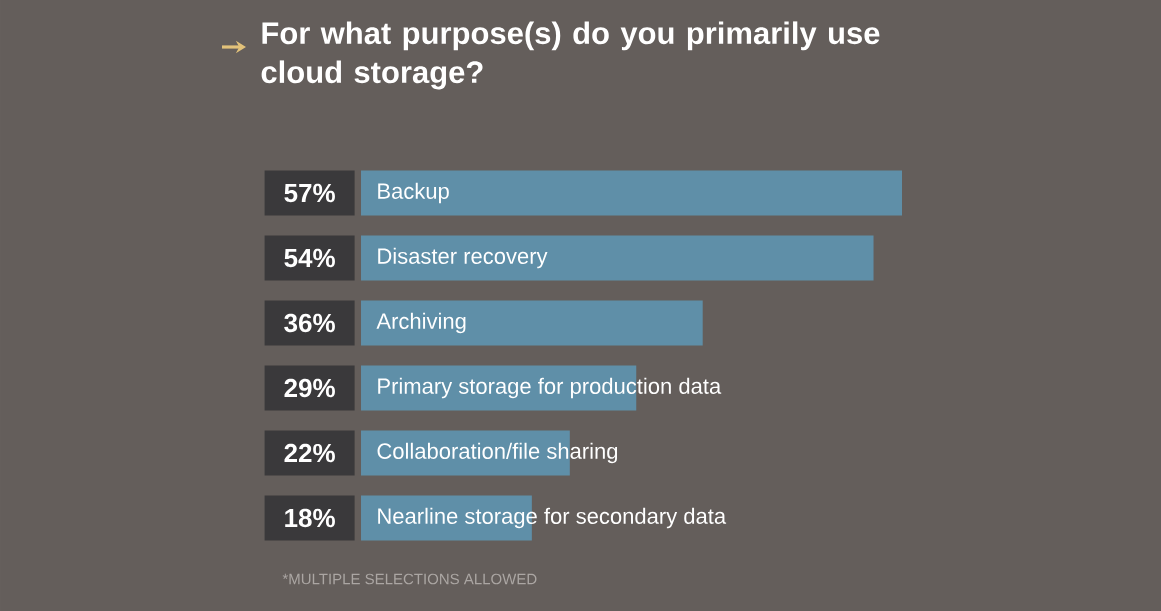 The width and height of the screenshot is (1161, 611). What do you see at coordinates (309, 323) in the screenshot?
I see `data-label: 36%` at bounding box center [309, 323].